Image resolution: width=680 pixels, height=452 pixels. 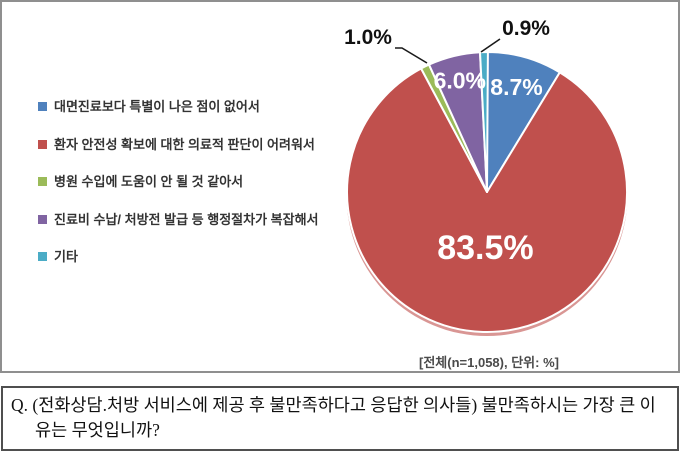 I want to click on legend-item-4: 기타, so click(x=190, y=257).